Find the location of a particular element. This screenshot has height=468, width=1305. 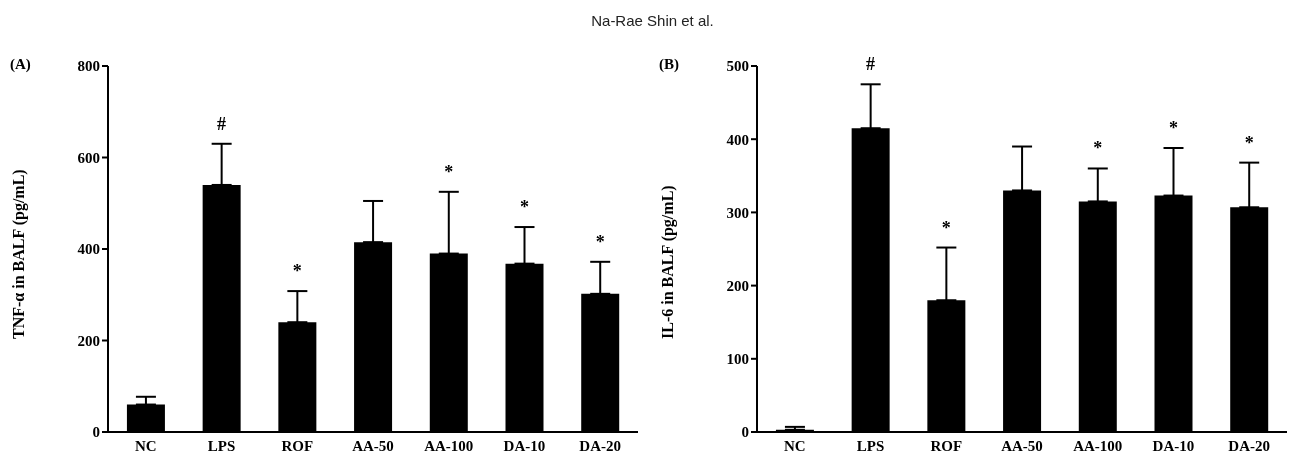

y-tick-label: 800 is located at coordinates (88, 66).